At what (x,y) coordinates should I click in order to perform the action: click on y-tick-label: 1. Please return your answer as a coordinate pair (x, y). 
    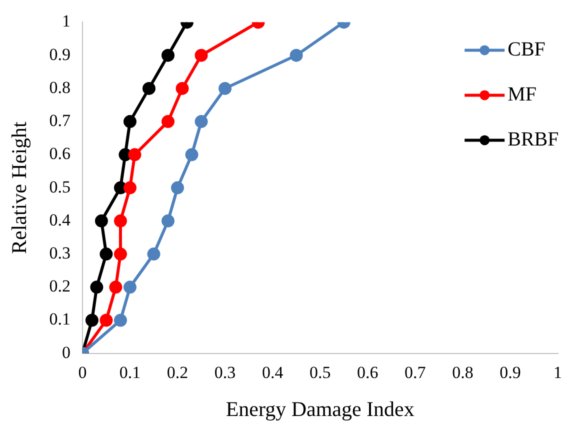
    Looking at the image, I should click on (66, 21).